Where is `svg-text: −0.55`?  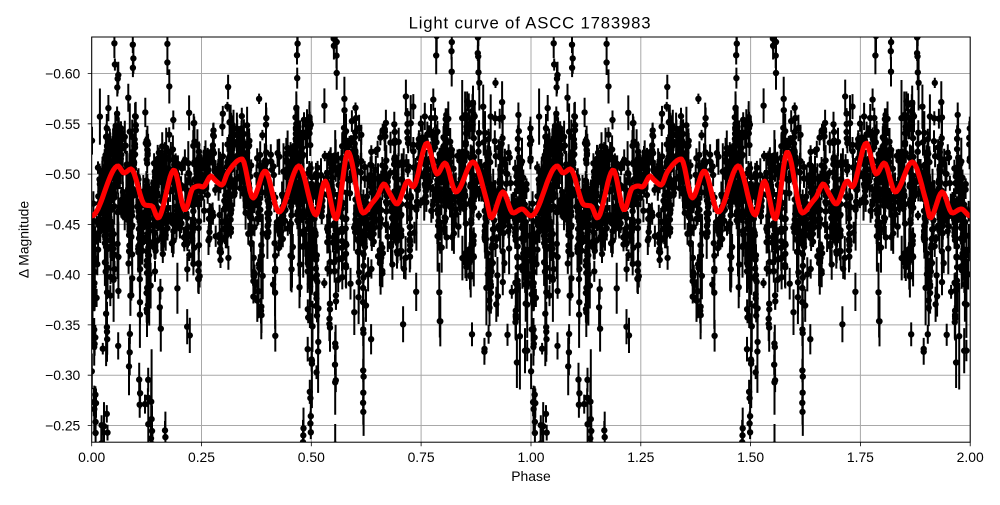
svg-text: −0.55 is located at coordinates (62, 124).